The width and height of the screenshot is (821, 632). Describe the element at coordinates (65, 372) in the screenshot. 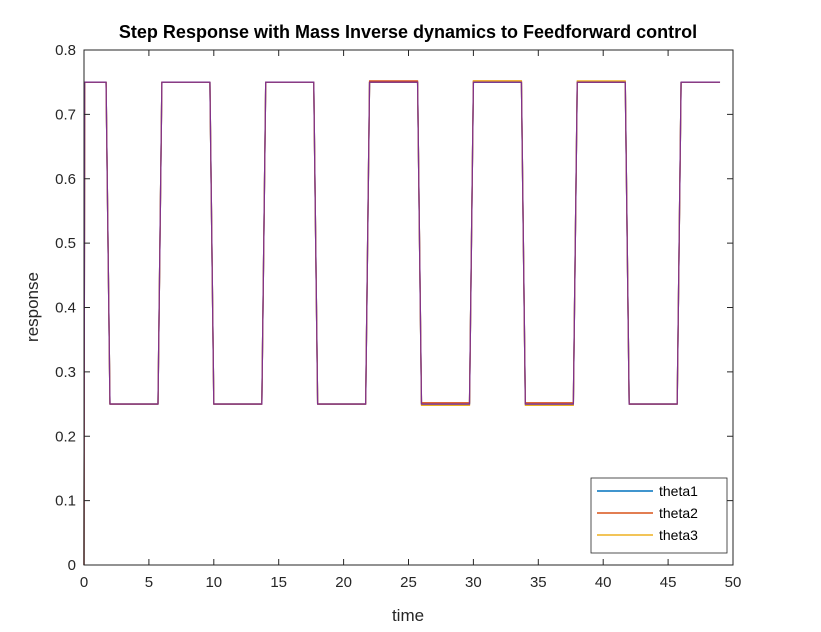

I see `y-tick-label: 0.3` at that location.